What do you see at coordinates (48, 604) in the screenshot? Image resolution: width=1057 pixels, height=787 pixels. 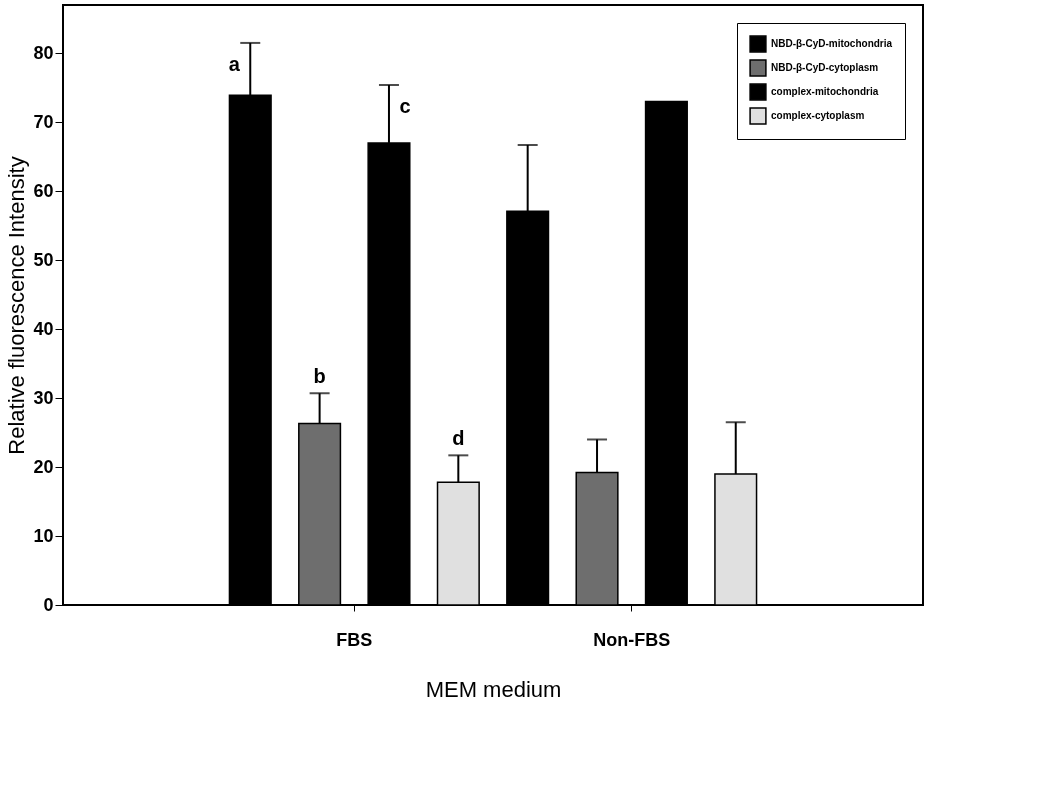 I see `y-tick-label: 0` at bounding box center [48, 604].